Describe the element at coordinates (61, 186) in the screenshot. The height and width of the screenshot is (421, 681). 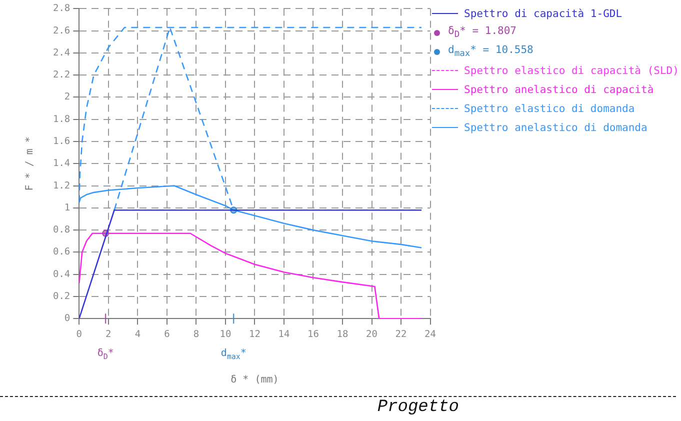
I see `y-tick-label: 1.2` at that location.